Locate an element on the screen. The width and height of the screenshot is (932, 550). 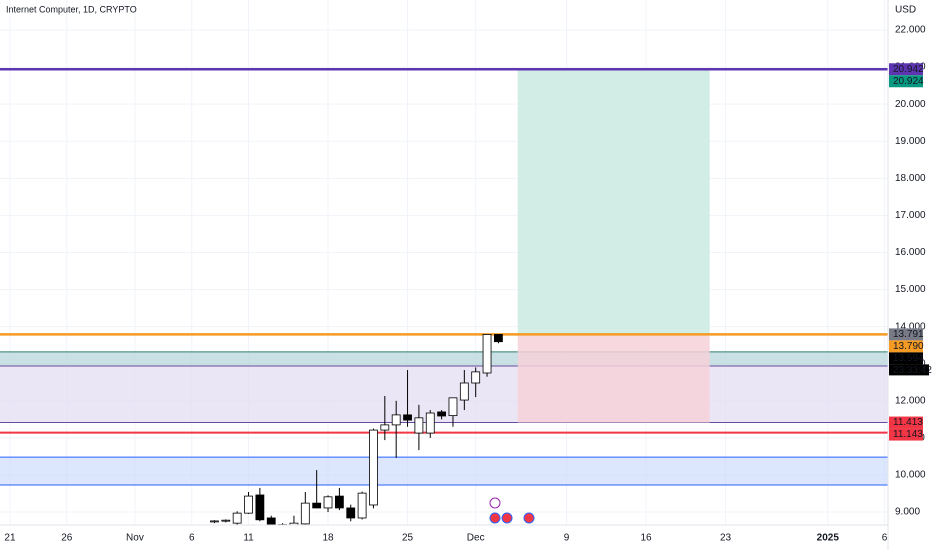
x-tick-label: 26 is located at coordinates (67, 538).